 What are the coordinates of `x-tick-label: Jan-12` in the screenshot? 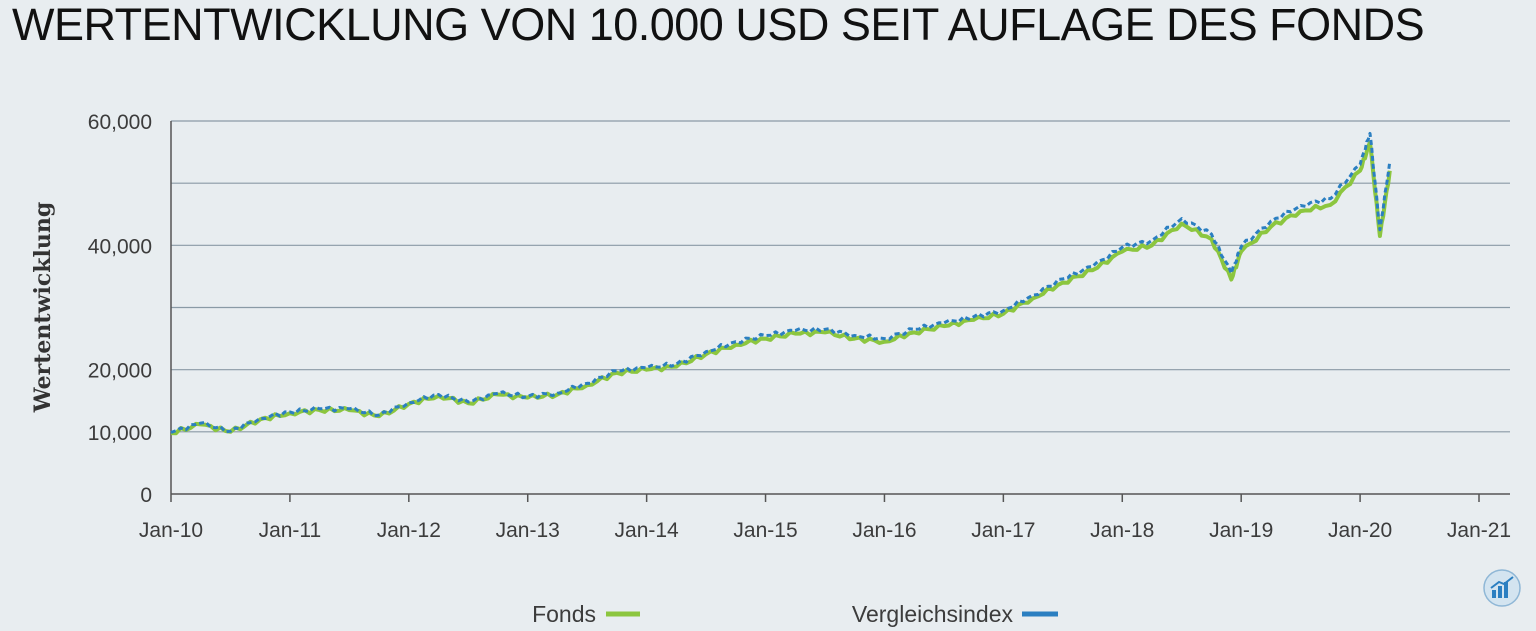 It's located at (409, 530).